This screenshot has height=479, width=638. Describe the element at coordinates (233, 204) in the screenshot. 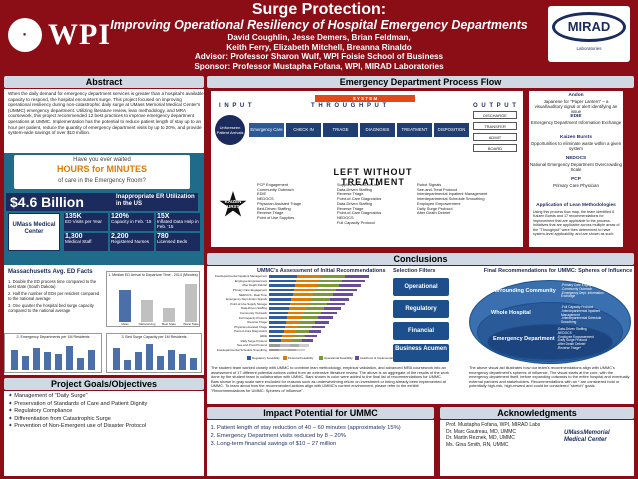

I see `kaizen-burst-icon: KAIZEN BURSTS` at that location.